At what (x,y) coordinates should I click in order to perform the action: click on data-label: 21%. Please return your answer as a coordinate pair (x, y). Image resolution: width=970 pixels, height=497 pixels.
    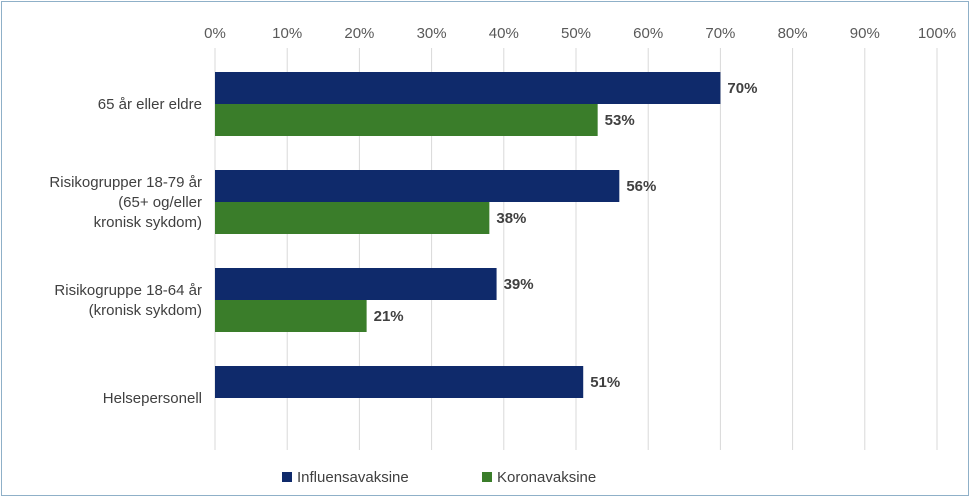
    Looking at the image, I should click on (389, 316).